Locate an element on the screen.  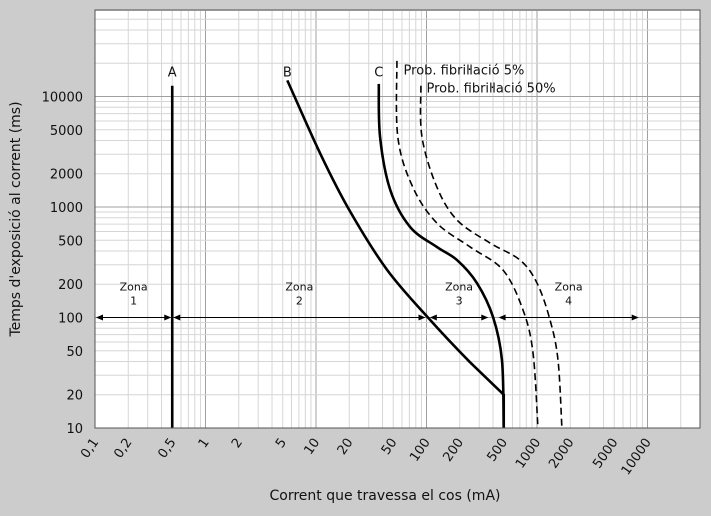
x-tick-label: 20 is located at coordinates (346, 447).